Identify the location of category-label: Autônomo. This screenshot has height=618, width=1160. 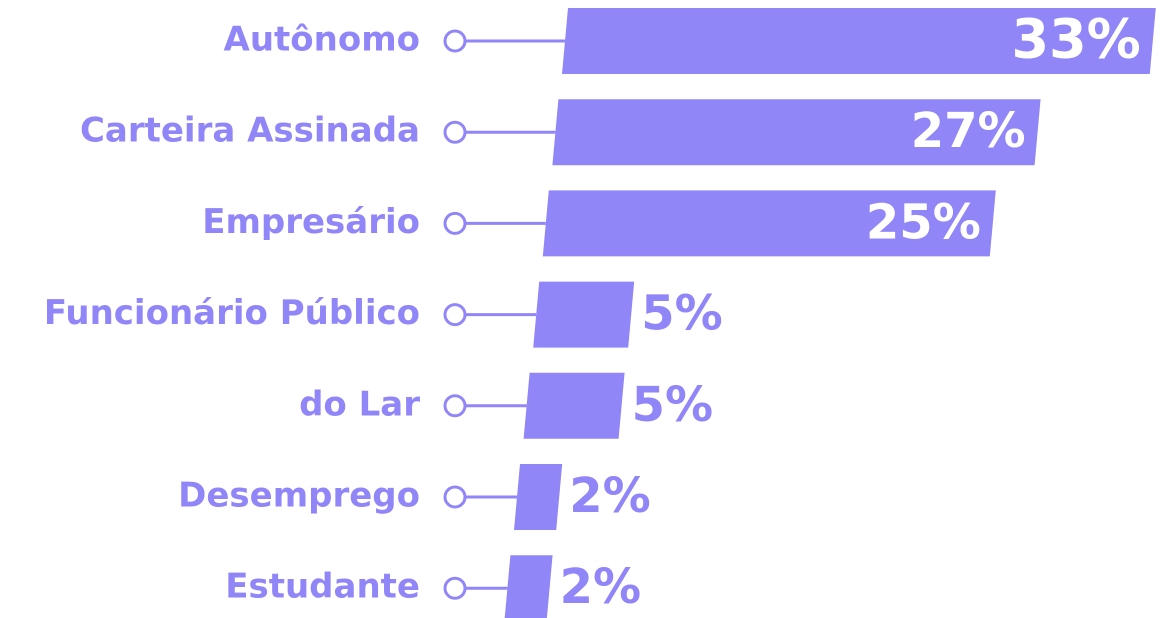
(322, 40).